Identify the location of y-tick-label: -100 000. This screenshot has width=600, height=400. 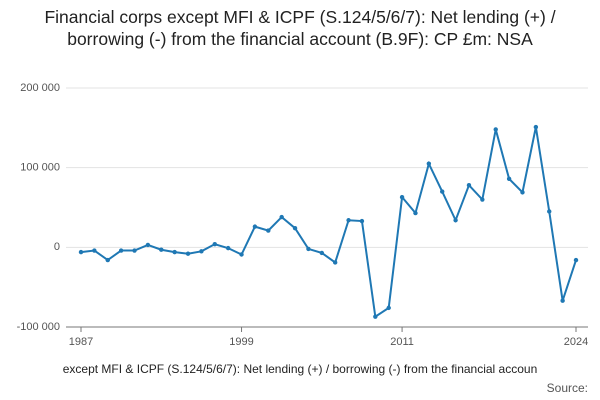
(38, 327).